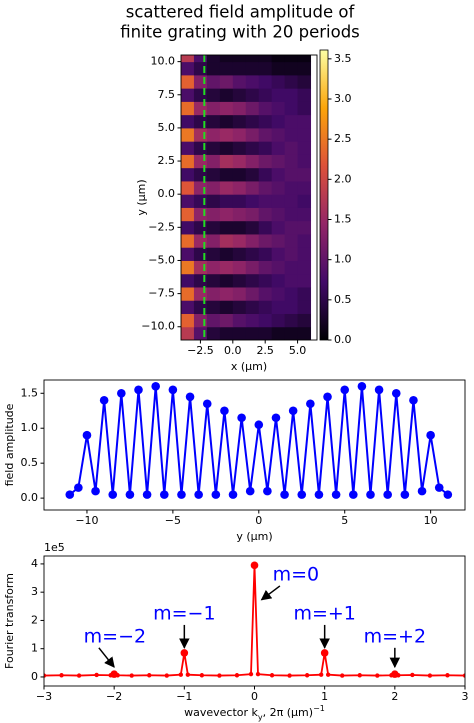 This screenshot has height=723, width=474. What do you see at coordinates (141, 197) in the screenshot?
I see `y-axis-label: y (μm)` at bounding box center [141, 197].